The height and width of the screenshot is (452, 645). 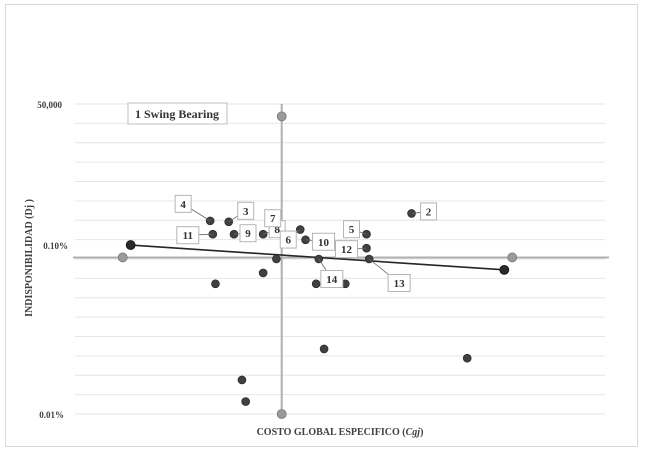 I want to click on callout: 10, so click(x=320, y=241).